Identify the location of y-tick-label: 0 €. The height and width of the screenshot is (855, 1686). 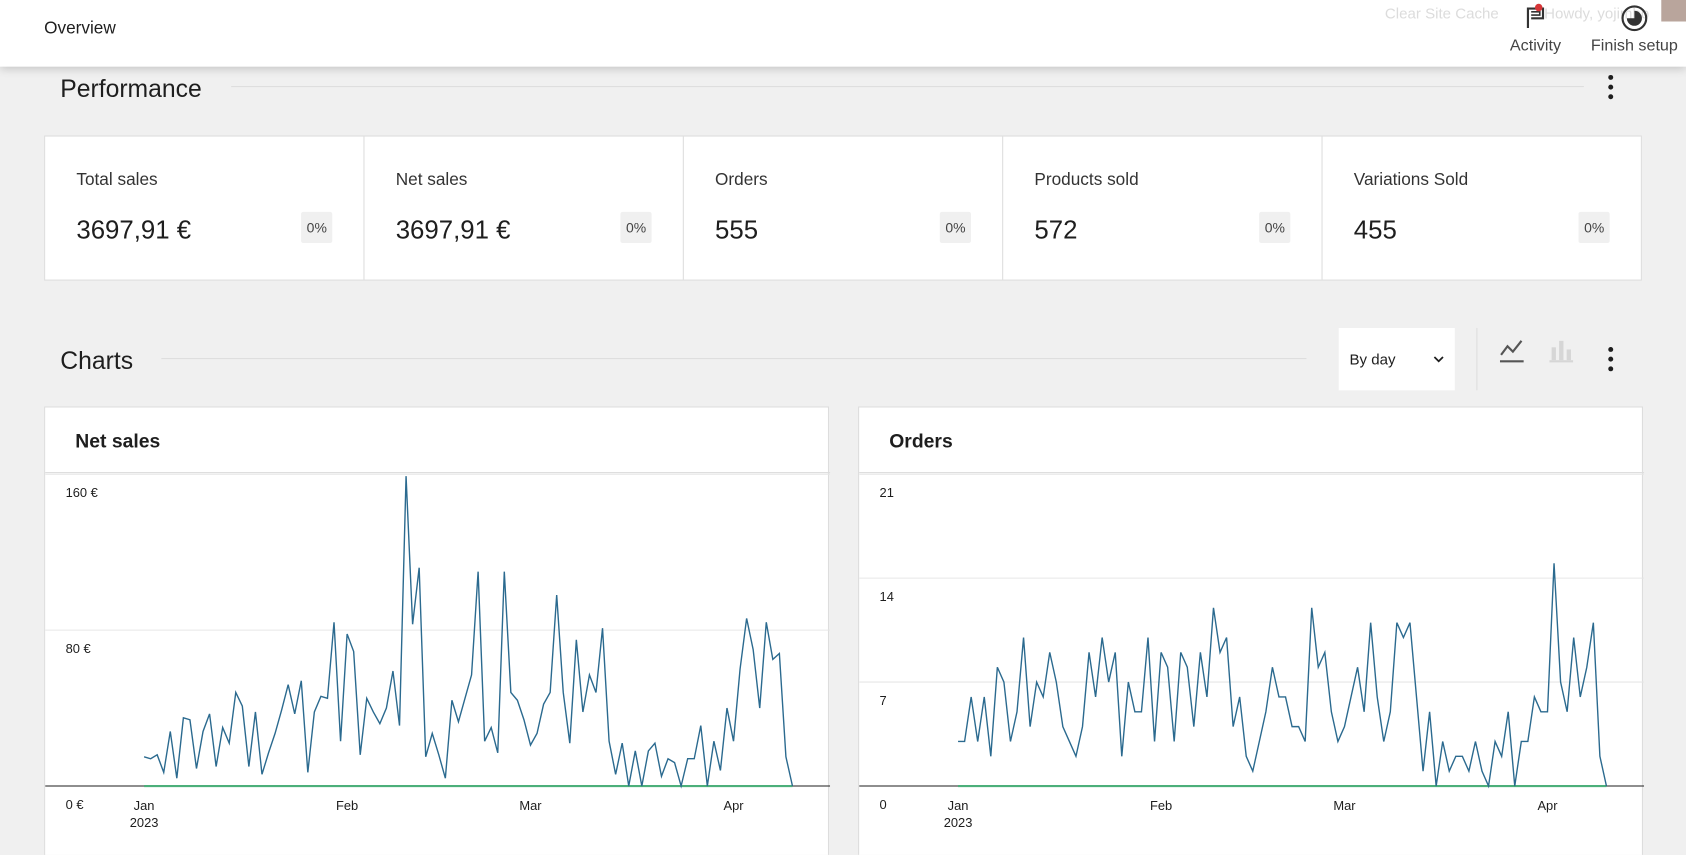
(75, 804).